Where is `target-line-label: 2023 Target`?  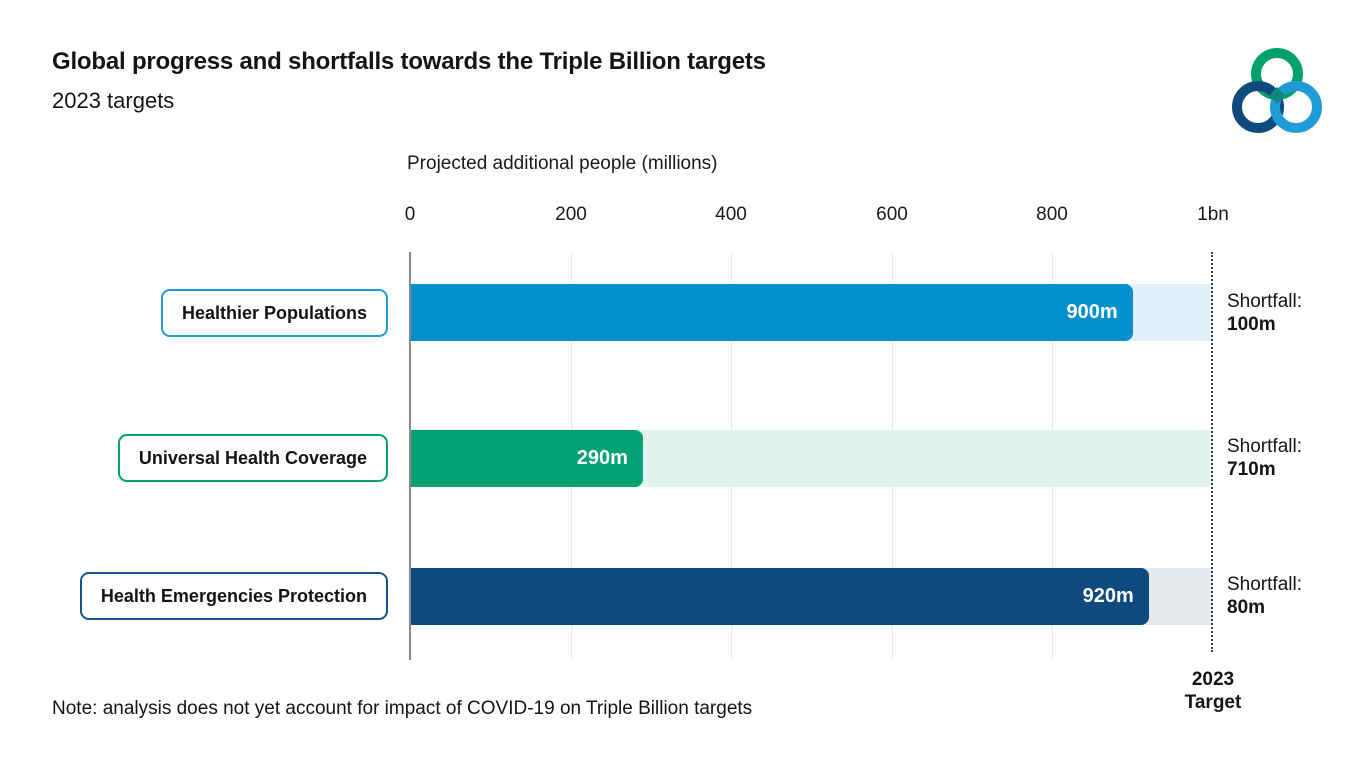
target-line-label: 2023 Target is located at coordinates (1213, 691).